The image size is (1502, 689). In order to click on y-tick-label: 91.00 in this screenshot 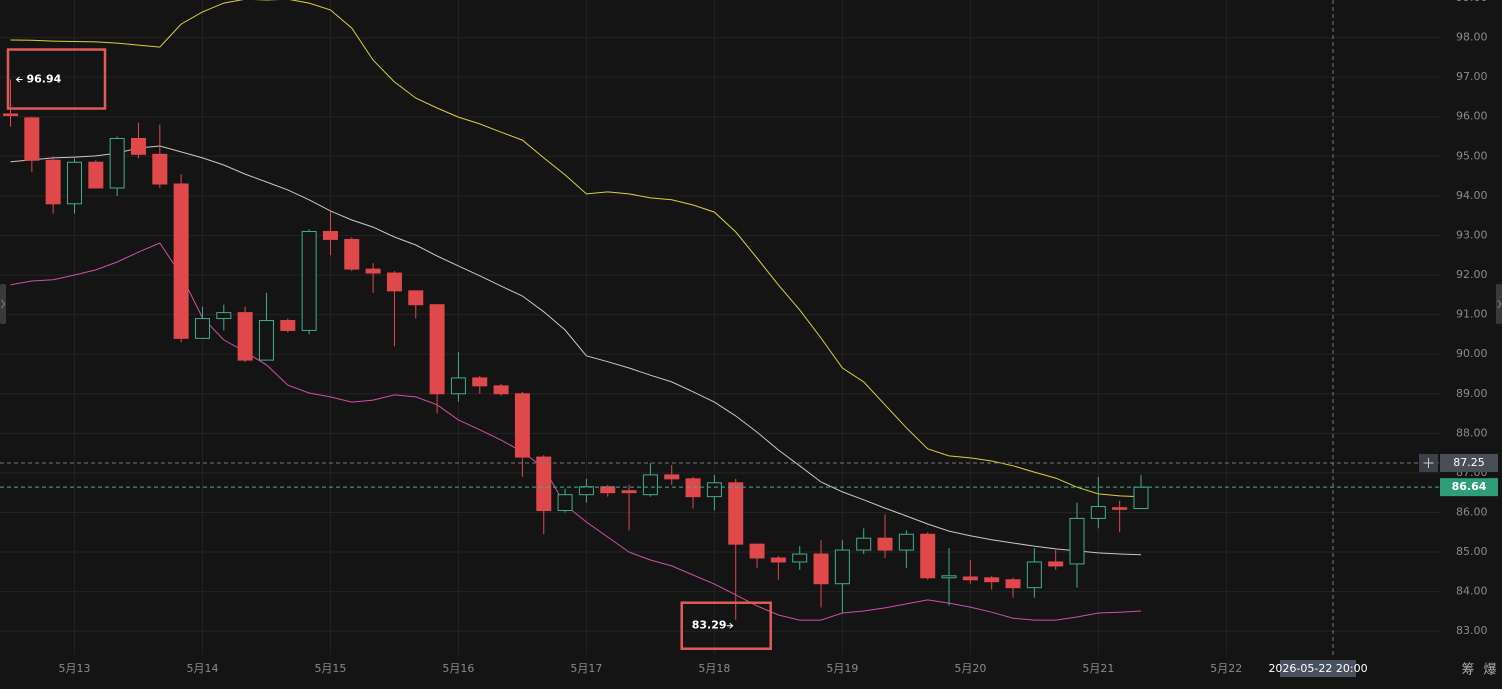, I will do `click(1472, 314)`.